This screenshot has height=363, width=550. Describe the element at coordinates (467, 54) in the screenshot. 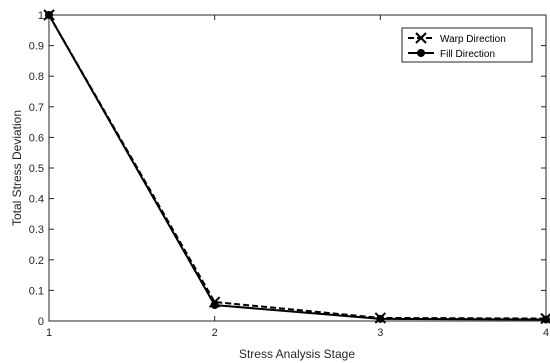

I see `legend-label: Fill Direction` at that location.